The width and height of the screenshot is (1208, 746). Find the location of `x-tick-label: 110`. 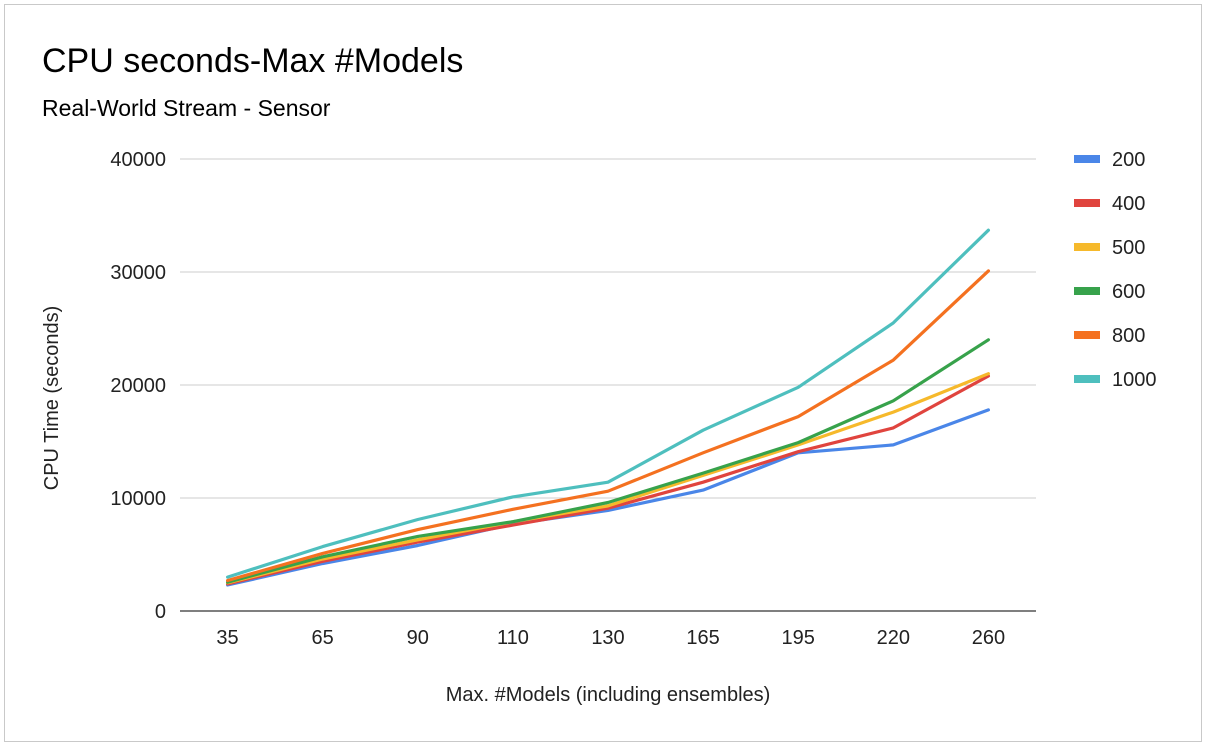

x-tick-label: 110 is located at coordinates (513, 638).